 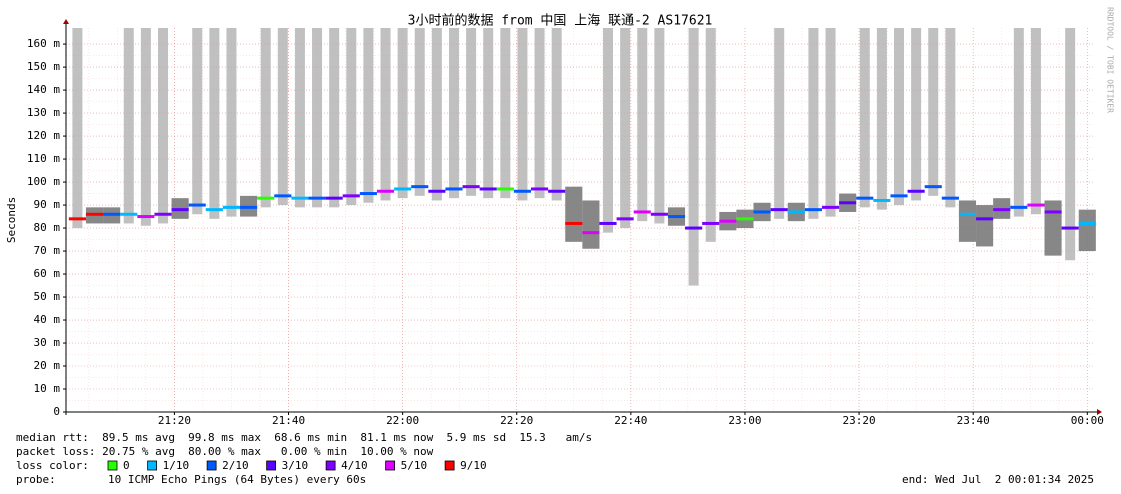 I want to click on x-tick-label: 22:40, so click(x=630, y=420).